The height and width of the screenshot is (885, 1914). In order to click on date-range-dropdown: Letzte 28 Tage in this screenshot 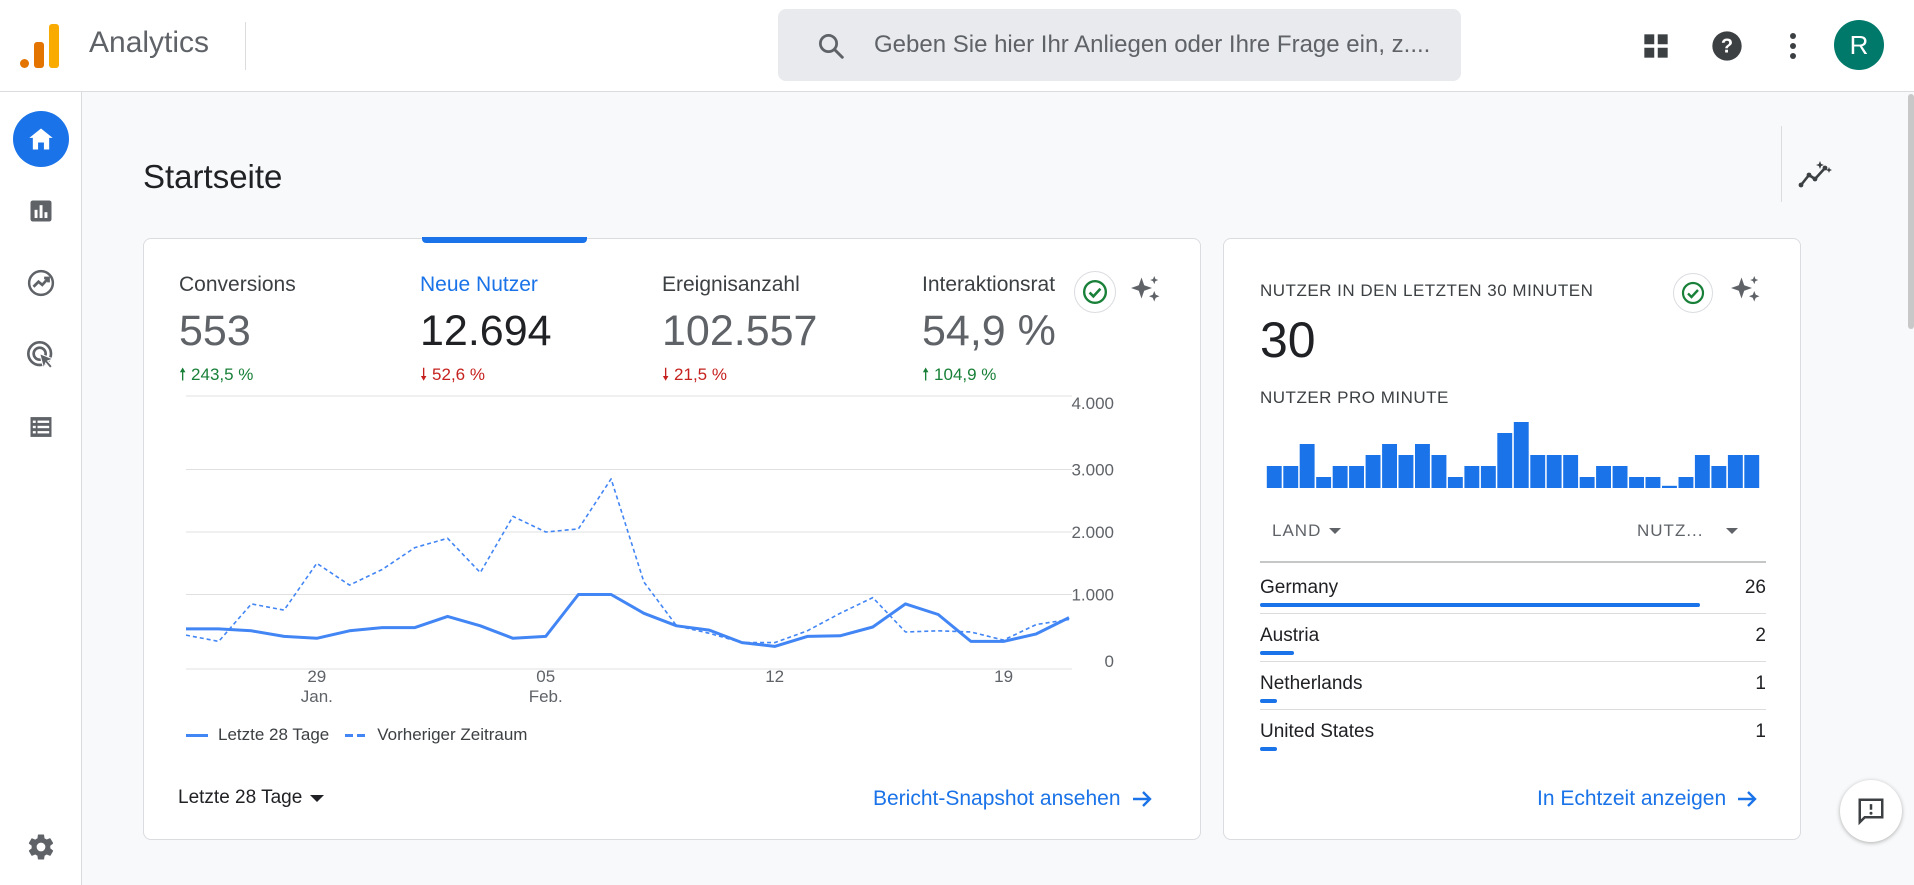, I will do `click(251, 798)`.